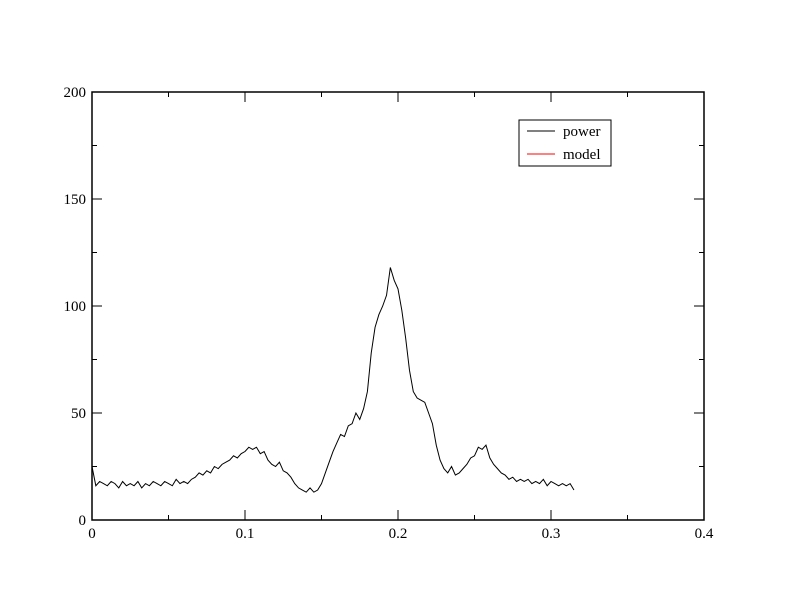 This screenshot has width=792, height=612. What do you see at coordinates (92, 534) in the screenshot?
I see `x-tick-label: 0` at bounding box center [92, 534].